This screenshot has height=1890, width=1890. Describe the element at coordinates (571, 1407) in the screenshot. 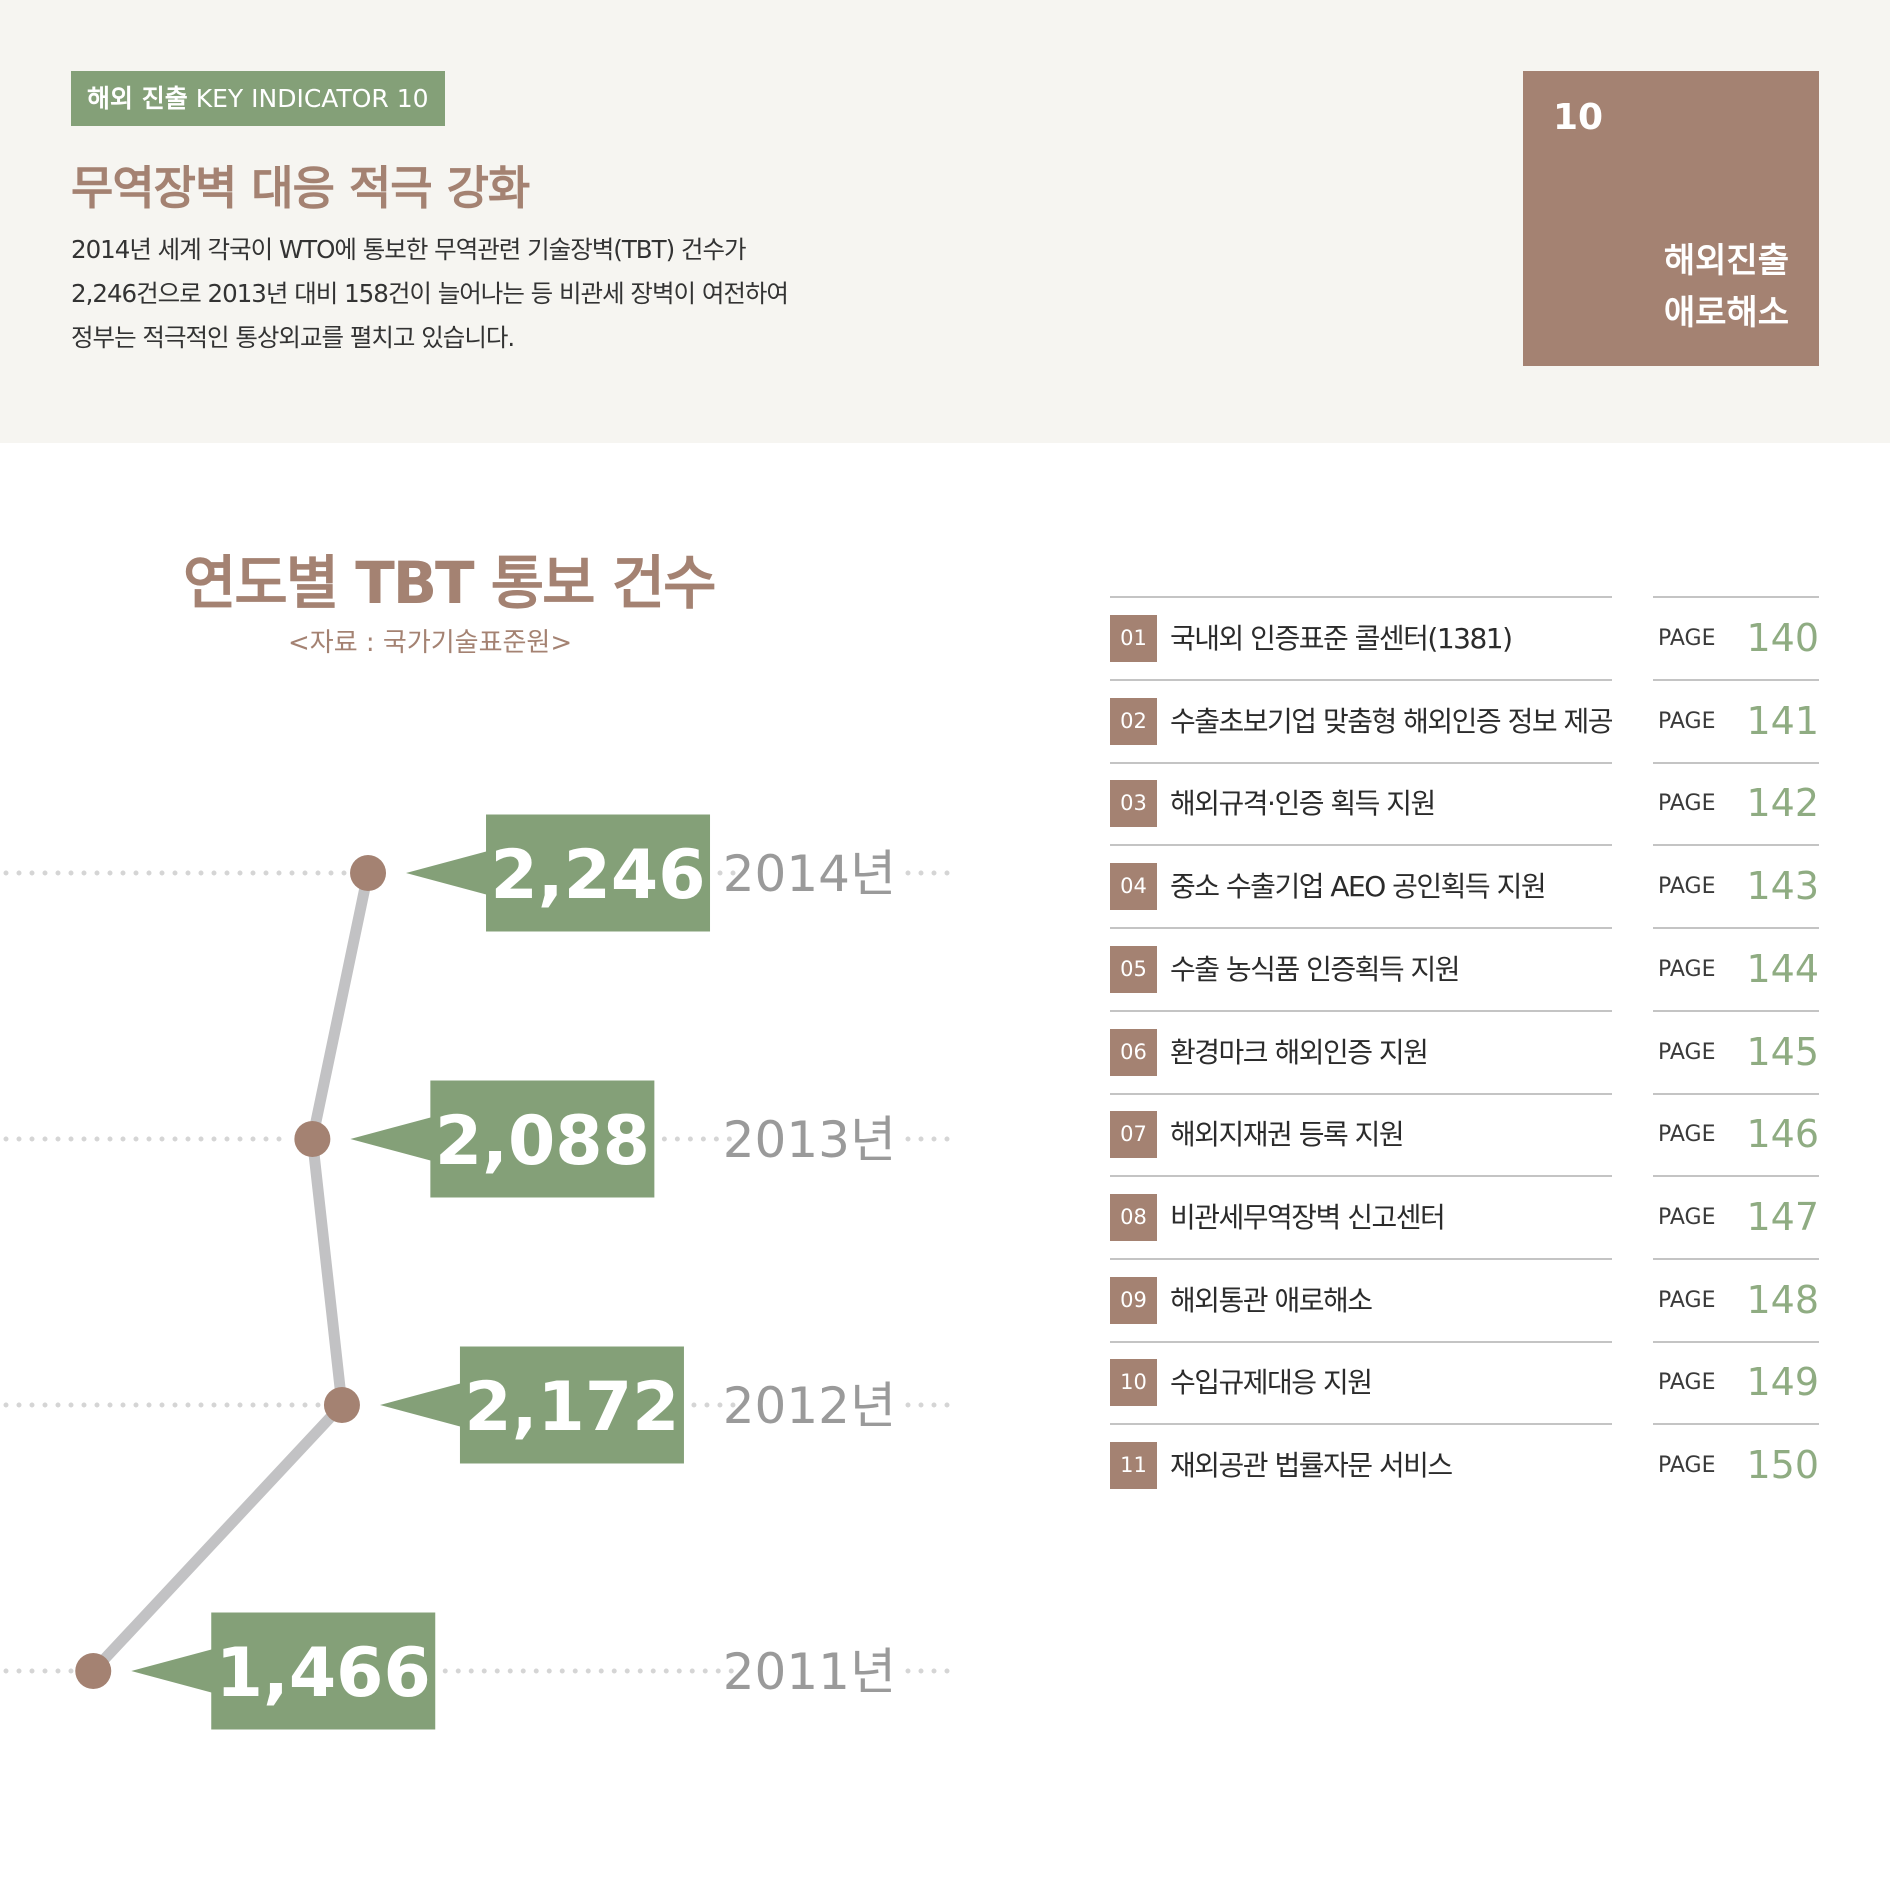

I see `value-label: 2,172` at that location.